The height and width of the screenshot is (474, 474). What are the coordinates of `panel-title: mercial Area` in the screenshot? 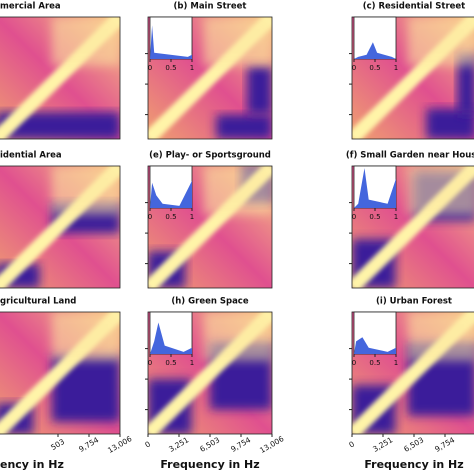 It's located at (30, 7).